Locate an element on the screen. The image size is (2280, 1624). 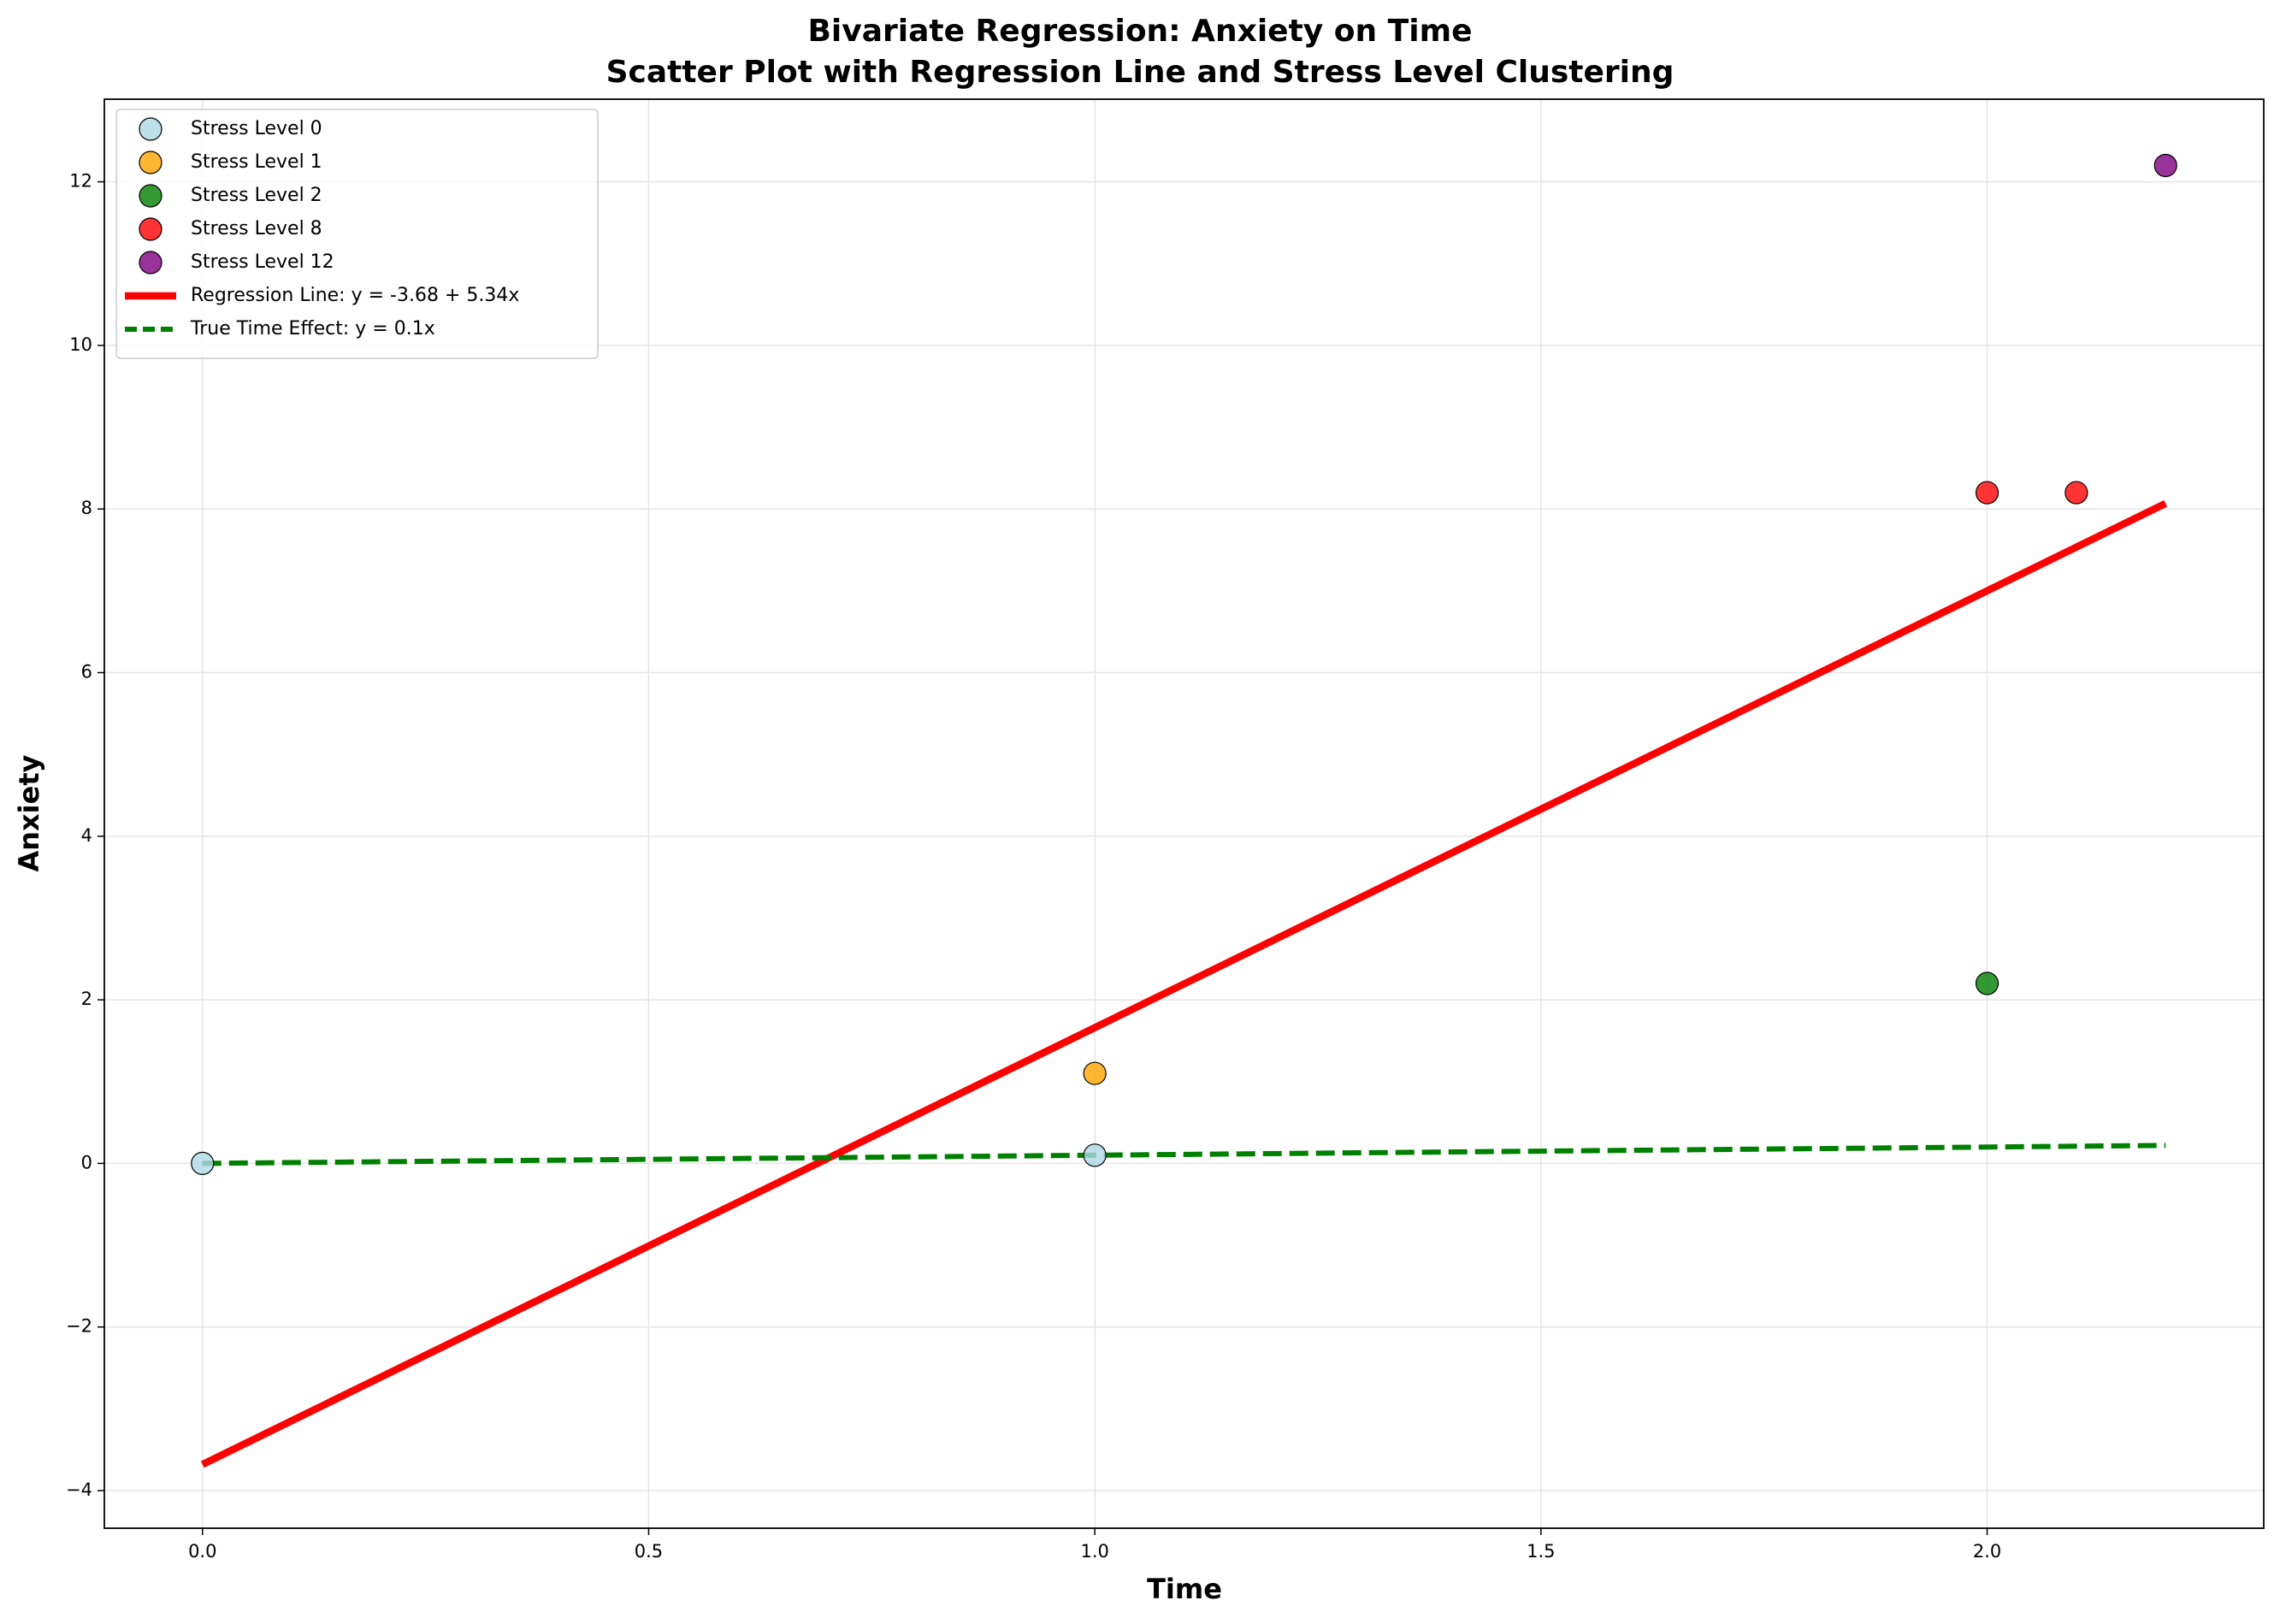
x-tick-label: 1.0 is located at coordinates (1094, 1551).